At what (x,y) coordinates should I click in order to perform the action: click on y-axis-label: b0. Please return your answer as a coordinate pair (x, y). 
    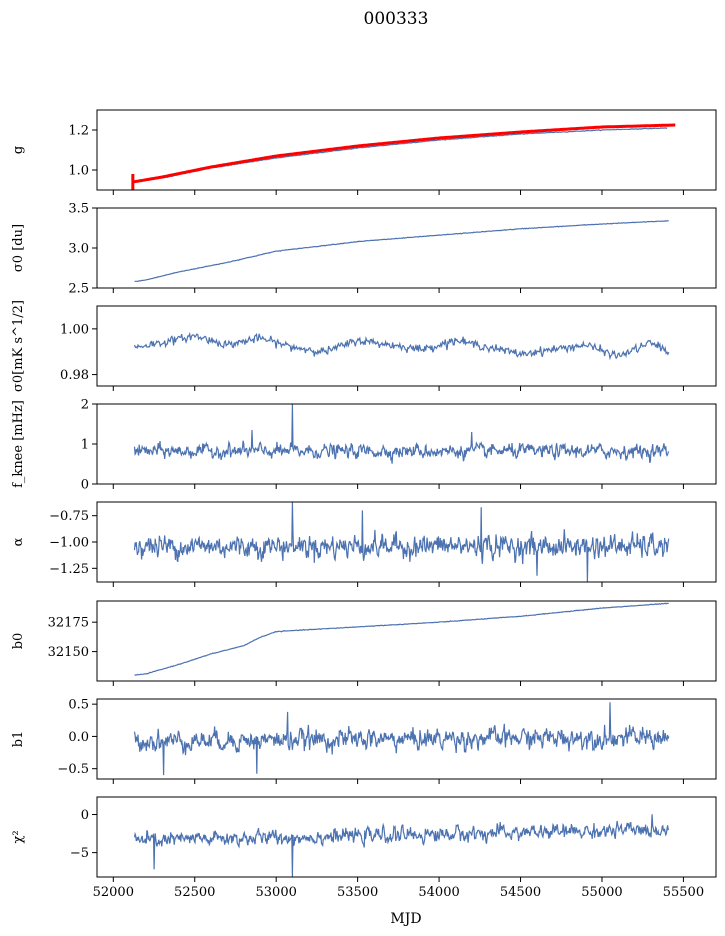
    Looking at the image, I should click on (18, 641).